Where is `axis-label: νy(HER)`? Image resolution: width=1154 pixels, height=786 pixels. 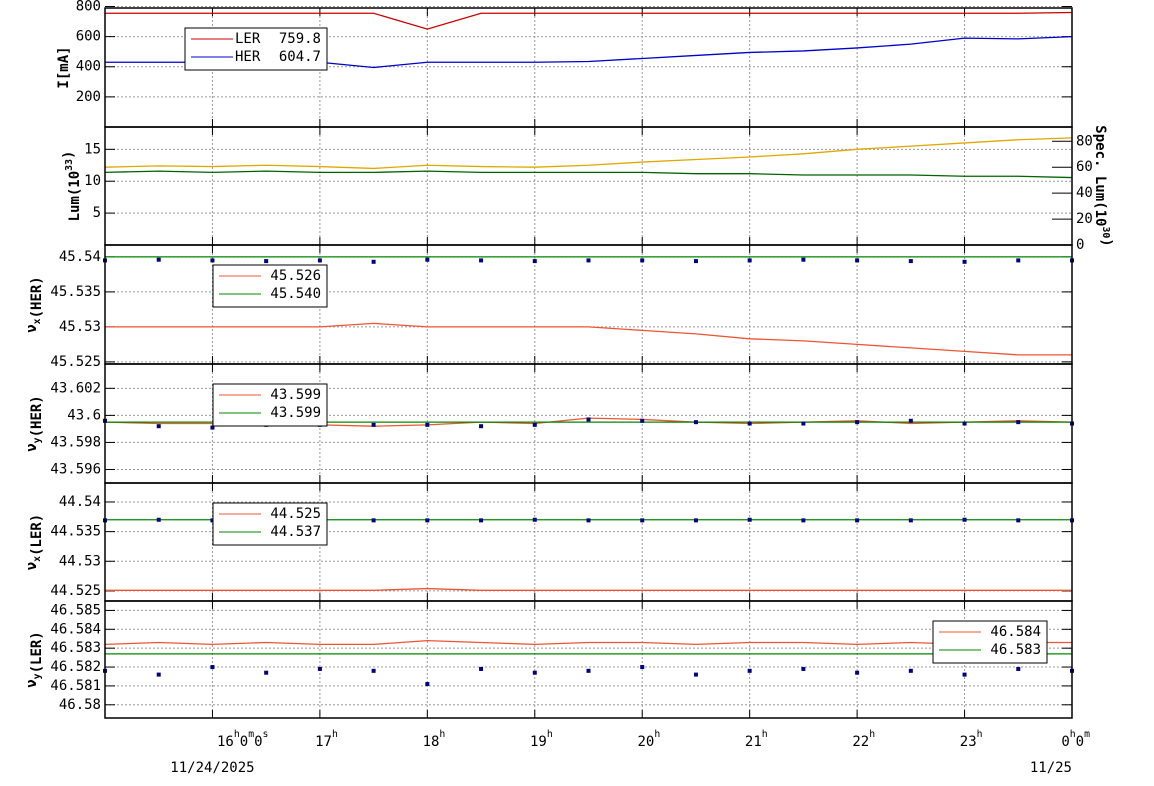 axis-label: νy(HER) is located at coordinates (34, 423).